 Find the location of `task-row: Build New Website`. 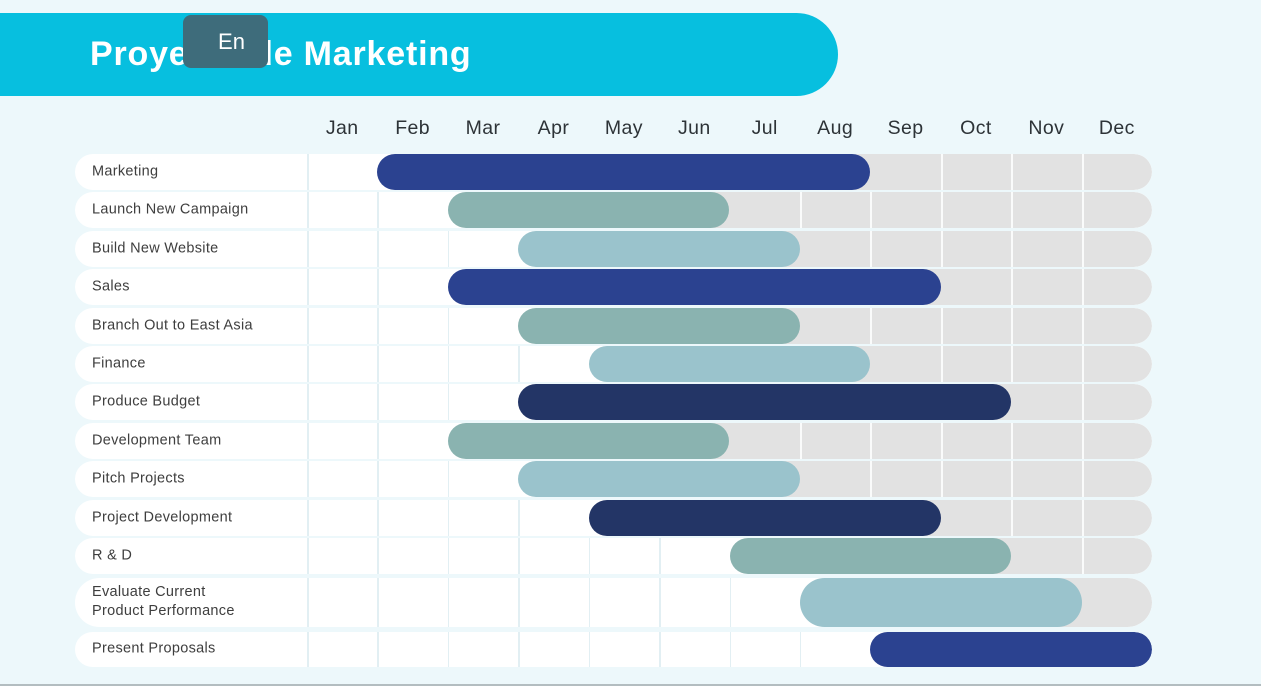

task-row: Build New Website is located at coordinates (613, 248).